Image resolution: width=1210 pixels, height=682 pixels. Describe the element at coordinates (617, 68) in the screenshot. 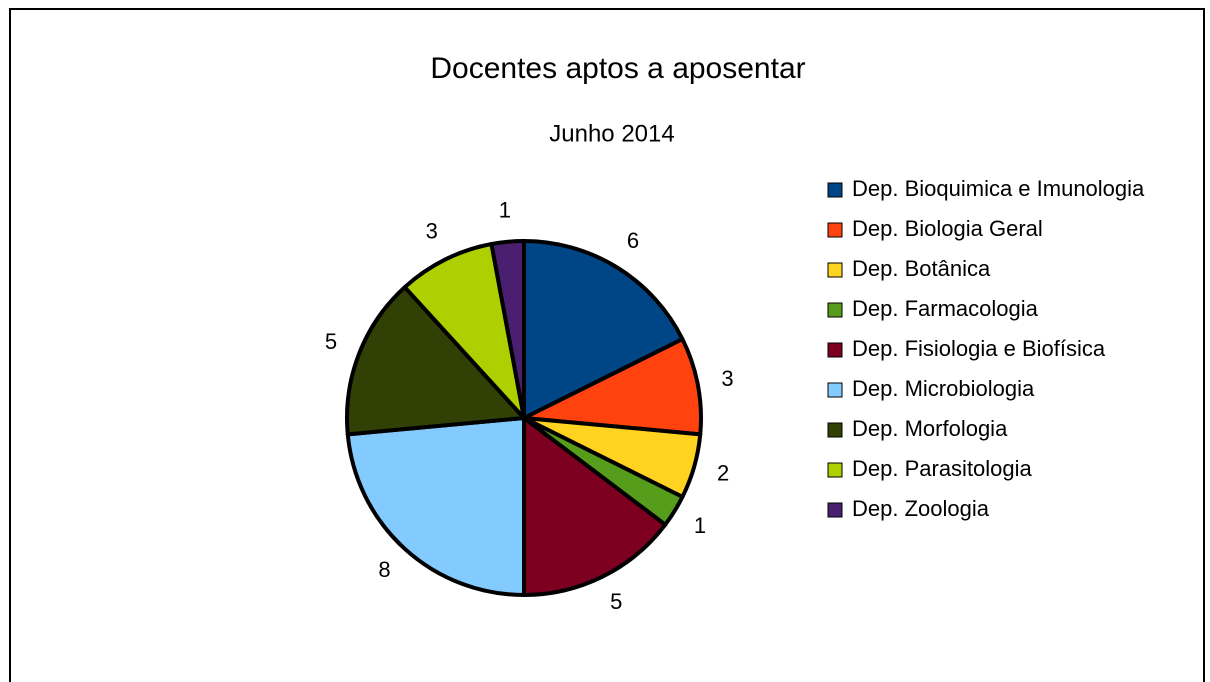

I see `chart-title: Docentes aptos a aposentar` at that location.